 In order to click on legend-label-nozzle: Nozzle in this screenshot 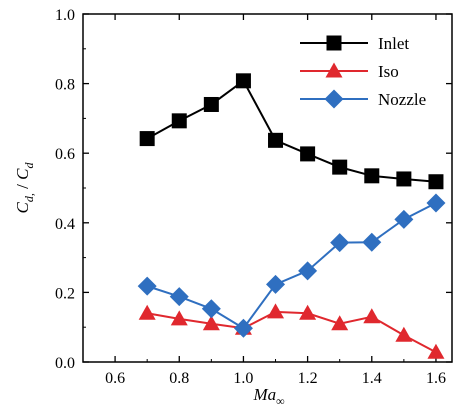, I will do `click(402, 99)`.